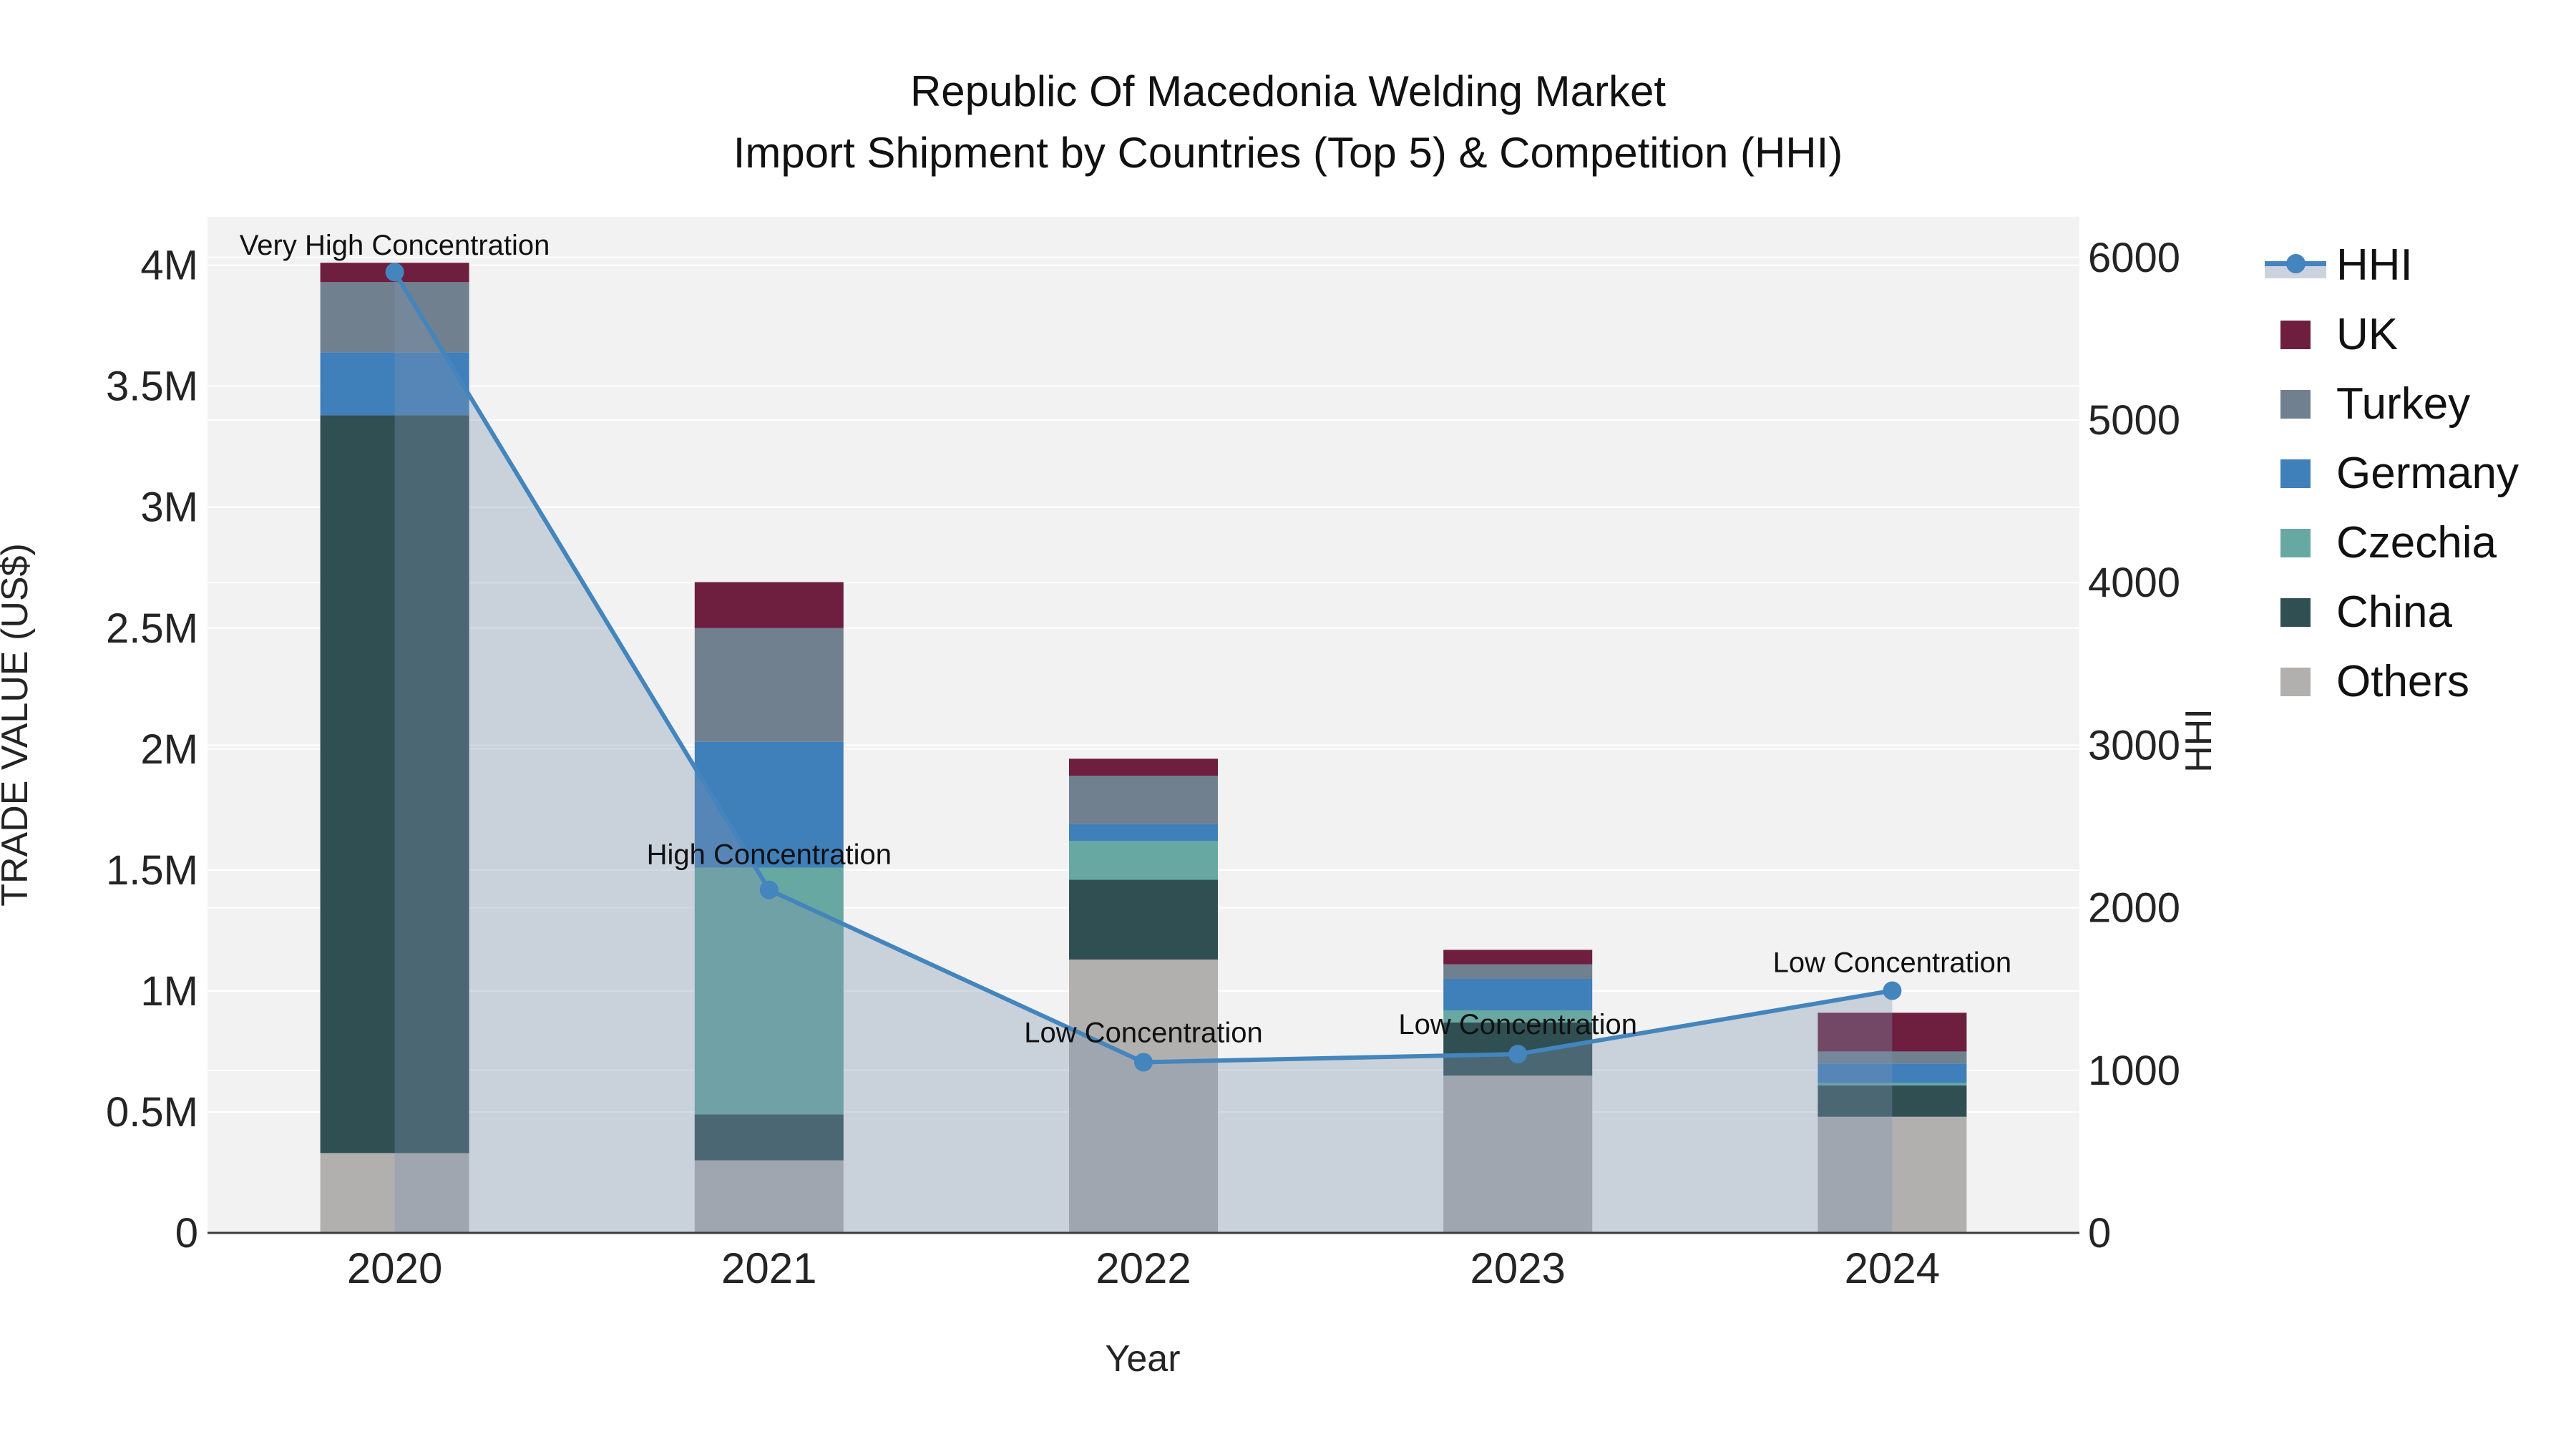 This screenshot has height=1449, width=2576. I want to click on legend: HHI UK Turkey Germany Czechia China Others, so click(2392, 473).